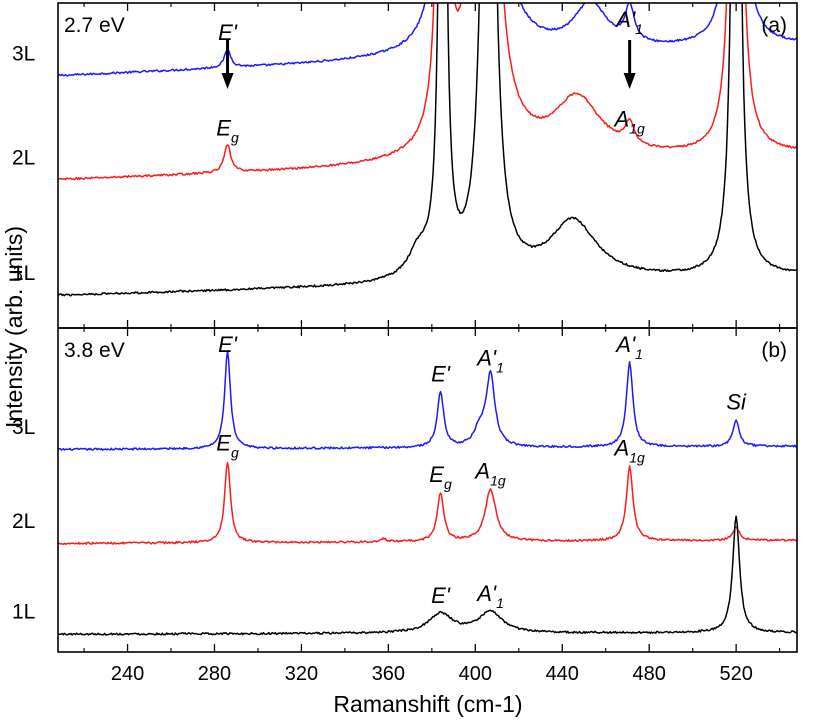  I want to click on x-tick-label: 480, so click(649, 674).